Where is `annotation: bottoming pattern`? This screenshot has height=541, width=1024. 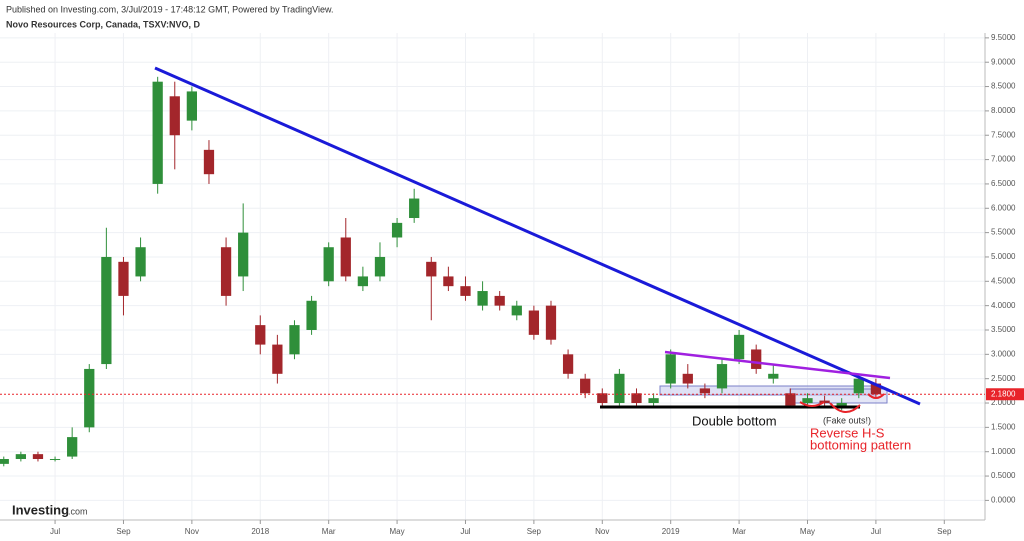 annotation: bottoming pattern is located at coordinates (860, 444).